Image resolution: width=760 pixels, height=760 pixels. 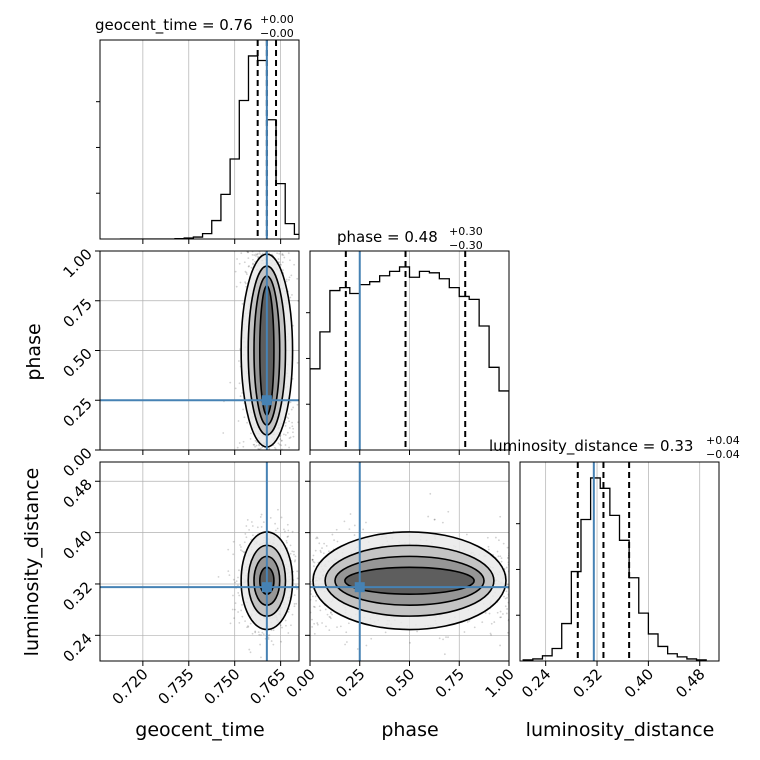 What do you see at coordinates (77, 647) in the screenshot?
I see `density-geocent-time-vs-luminosity-distance-ytick-label-0: 0.24` at bounding box center [77, 647].